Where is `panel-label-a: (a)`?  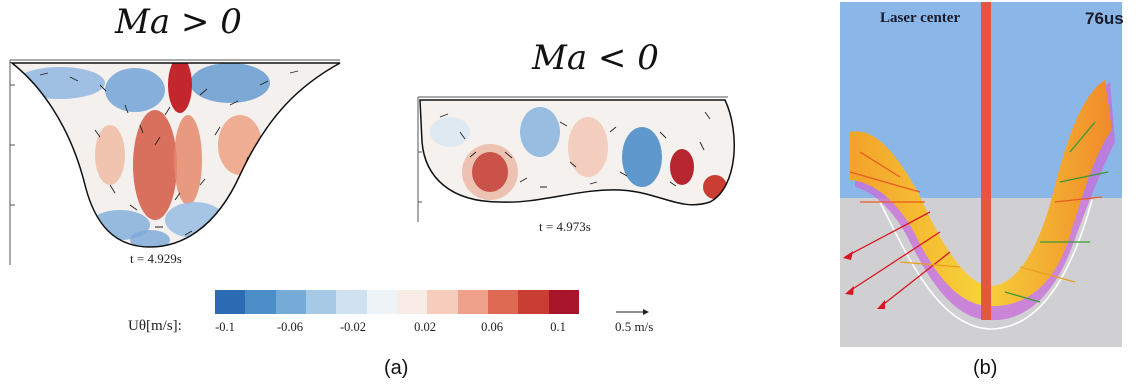
panel-label-a: (a) is located at coordinates (396, 368).